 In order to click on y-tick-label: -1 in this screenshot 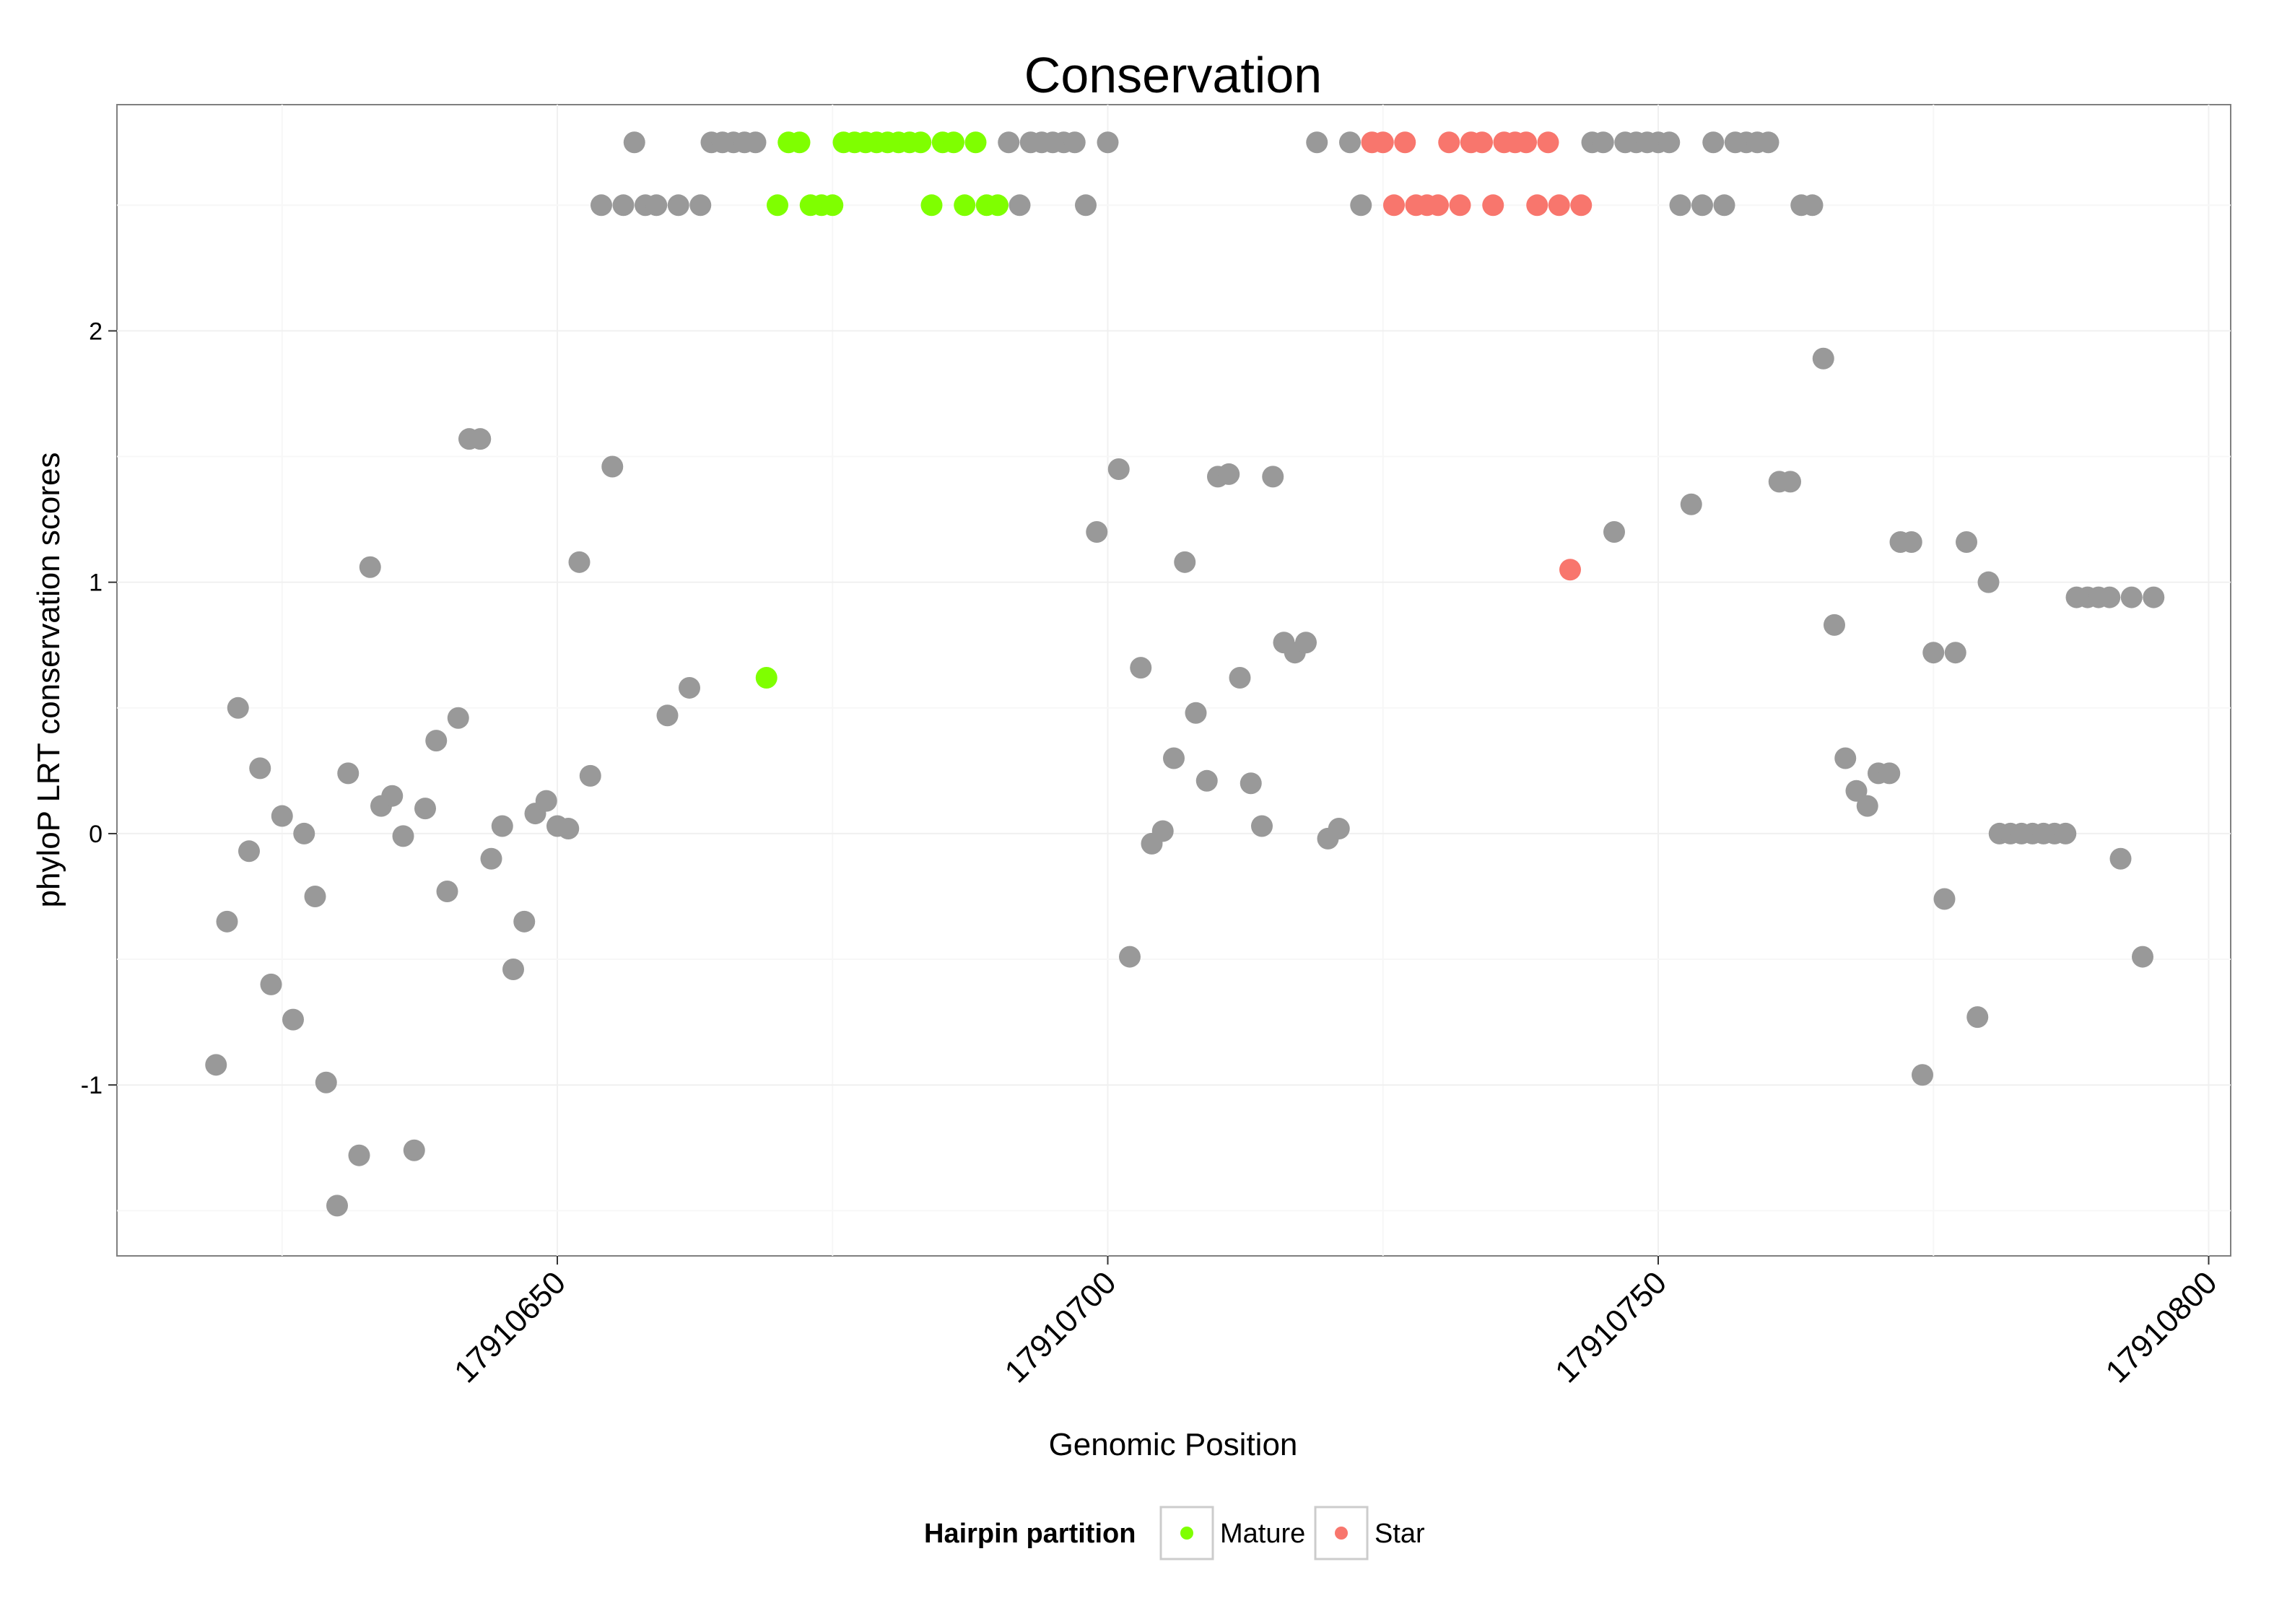, I will do `click(92, 1085)`.